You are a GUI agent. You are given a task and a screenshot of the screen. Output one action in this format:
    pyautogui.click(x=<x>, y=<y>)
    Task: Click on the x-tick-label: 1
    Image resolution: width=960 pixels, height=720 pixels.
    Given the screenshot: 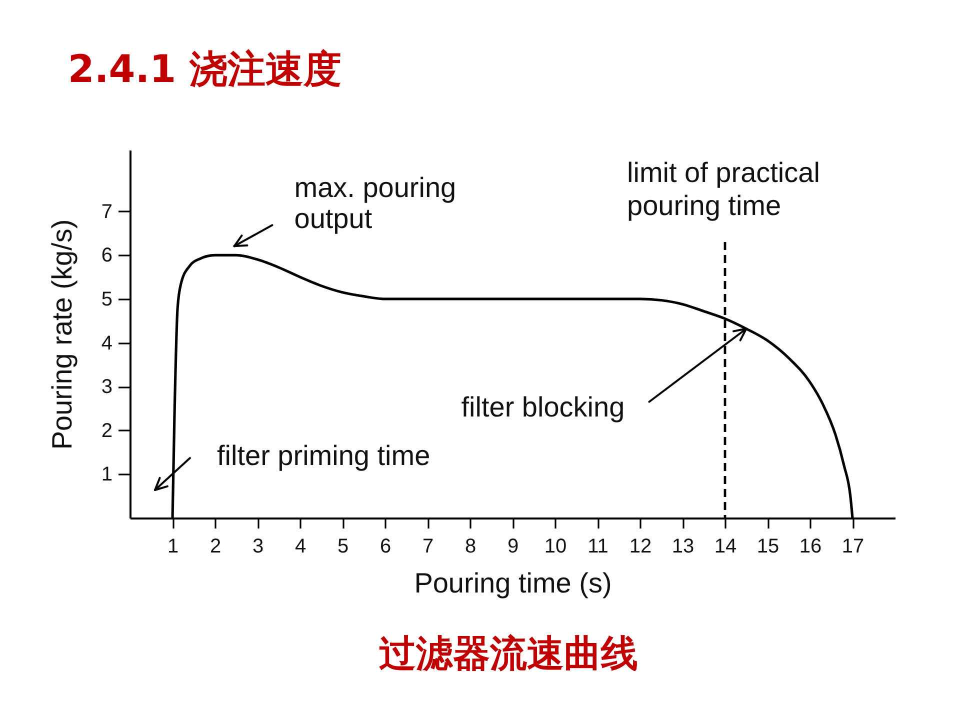 What is the action you would take?
    pyautogui.click(x=173, y=547)
    